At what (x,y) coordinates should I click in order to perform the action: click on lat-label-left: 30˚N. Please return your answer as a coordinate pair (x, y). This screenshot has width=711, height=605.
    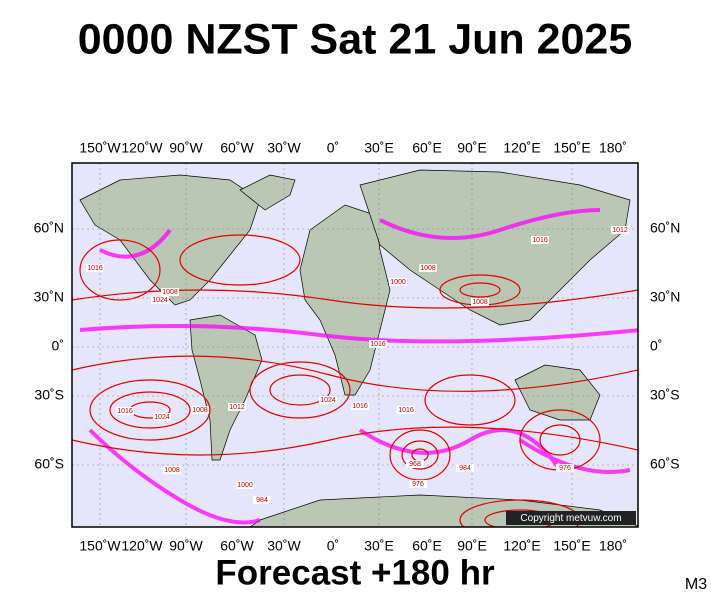
    Looking at the image, I should click on (49, 297).